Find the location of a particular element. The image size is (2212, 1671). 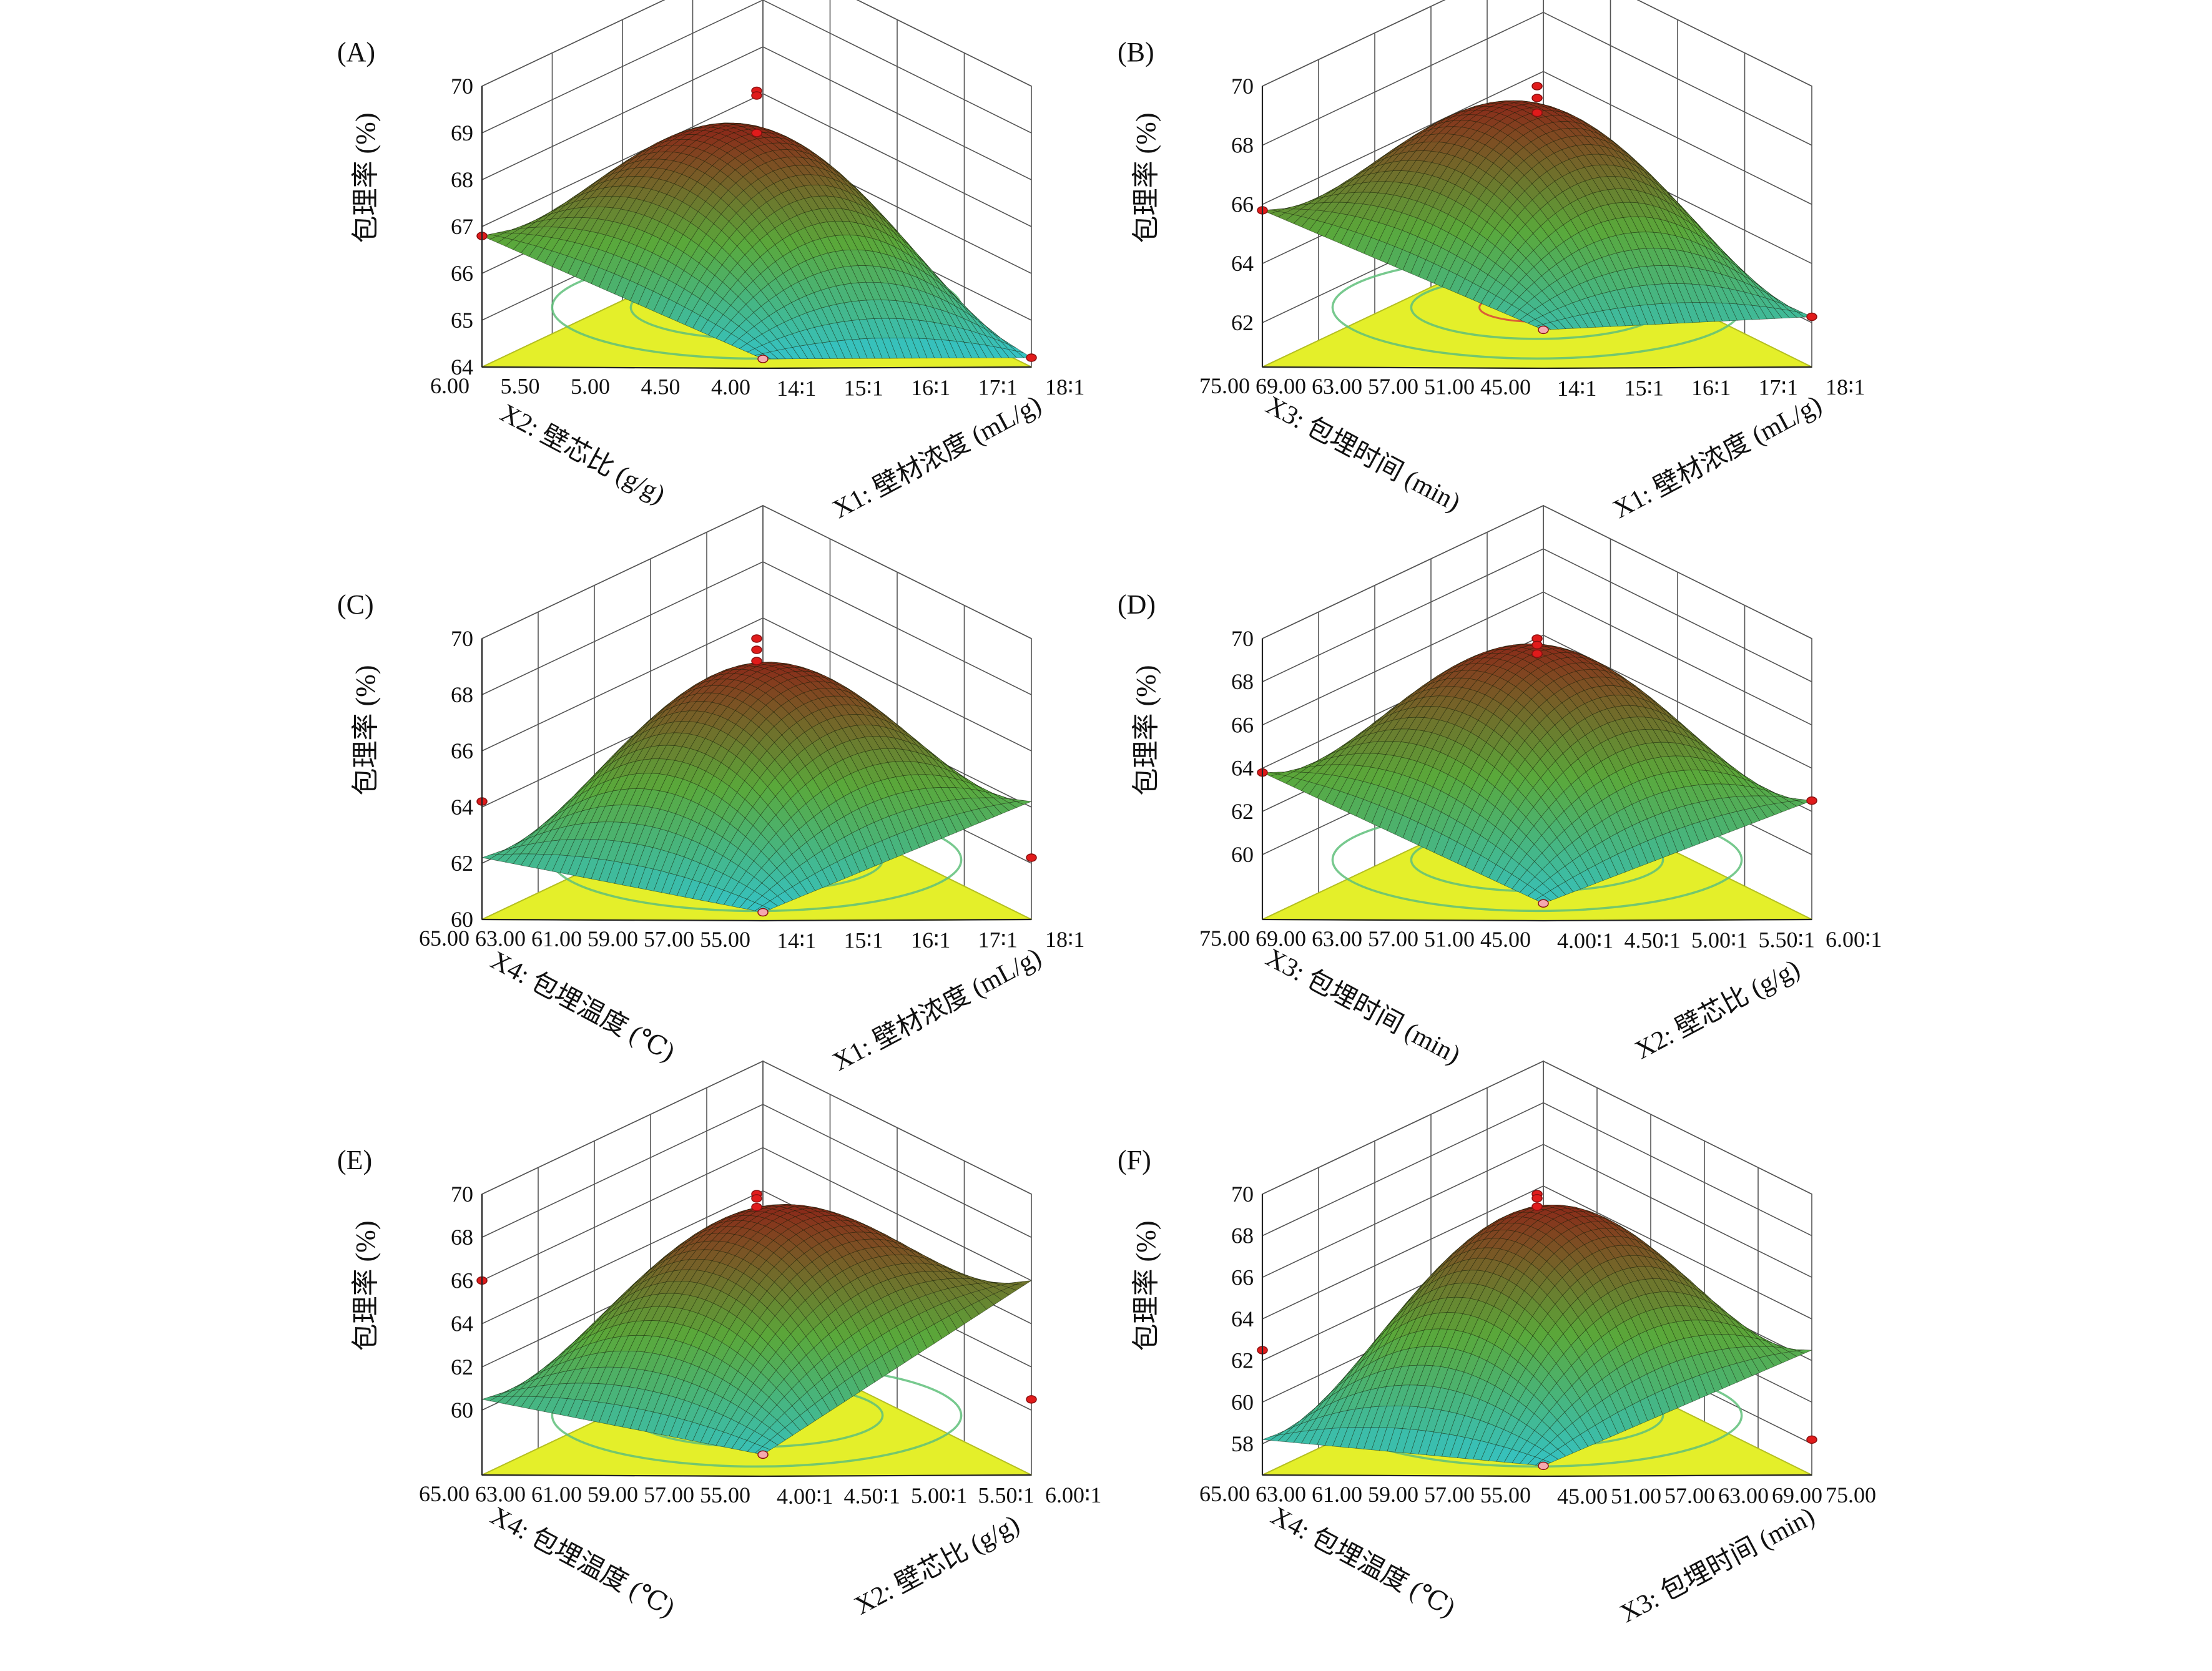

z-tick-label: 69 is located at coordinates (462, 132).